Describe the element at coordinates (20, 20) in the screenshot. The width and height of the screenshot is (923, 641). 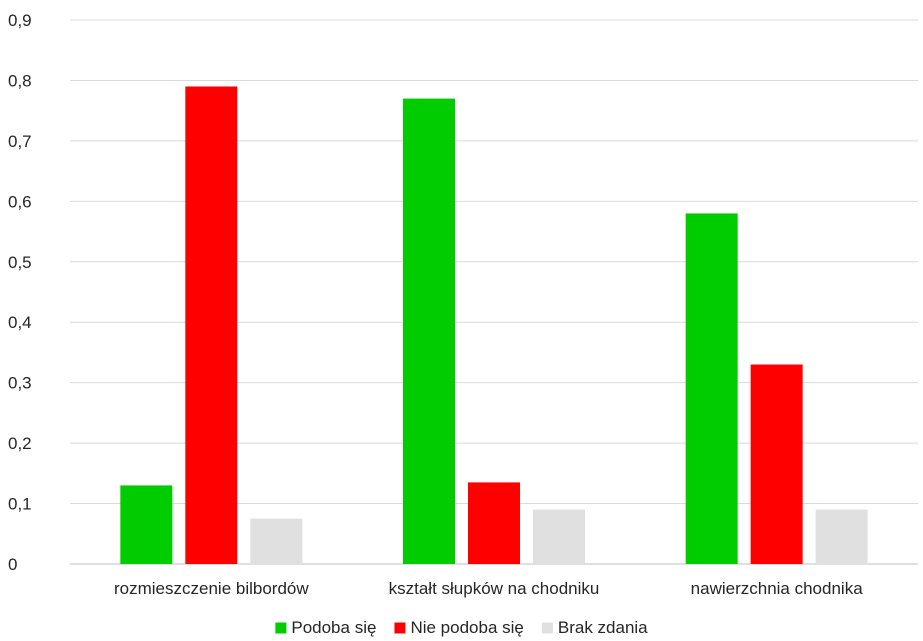
I see `y-tick-label: 0,9` at that location.